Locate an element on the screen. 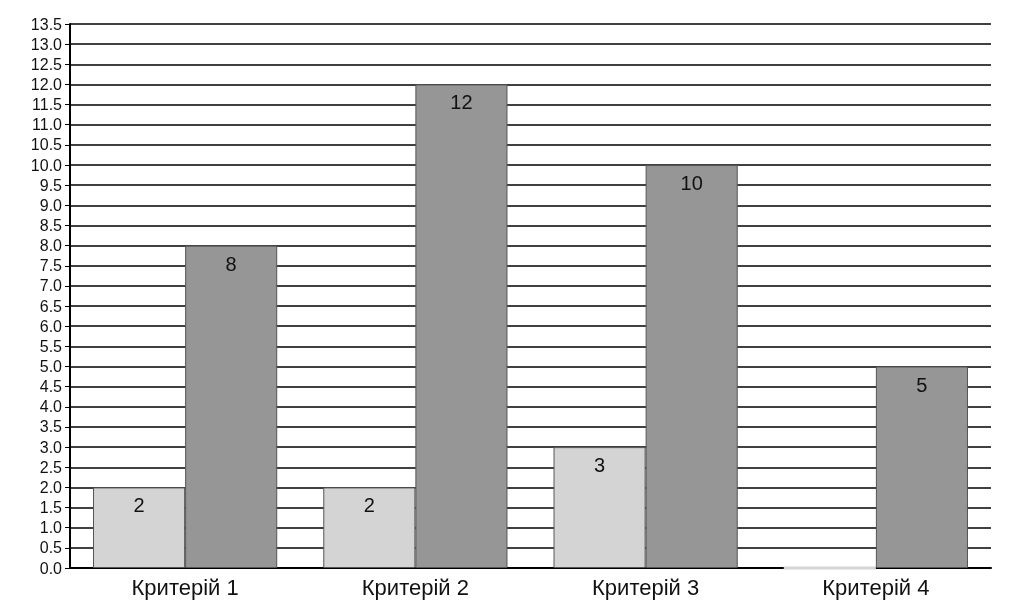  y-tick-label: 6.0 is located at coordinates (51, 326).